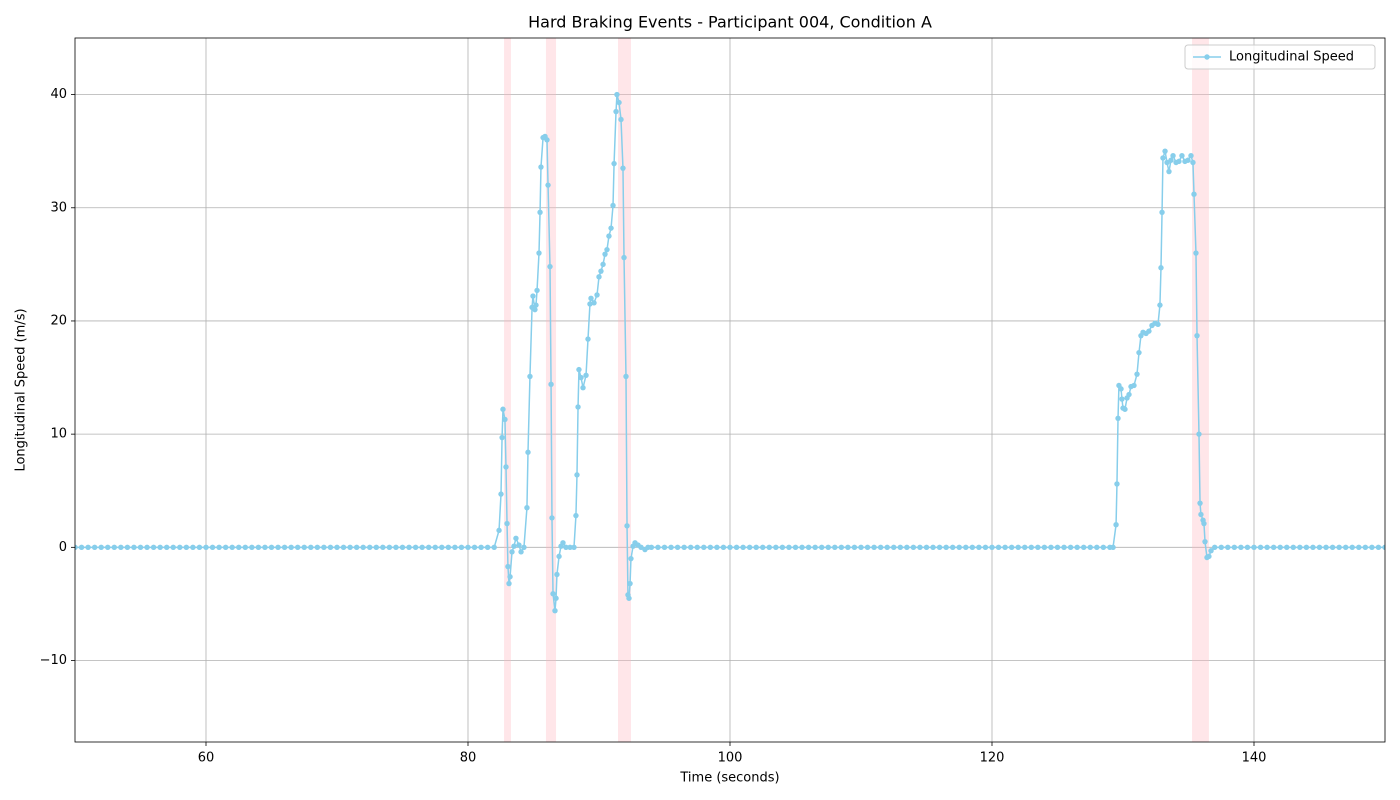  I want to click on y-tick-label: 0, so click(63, 547).